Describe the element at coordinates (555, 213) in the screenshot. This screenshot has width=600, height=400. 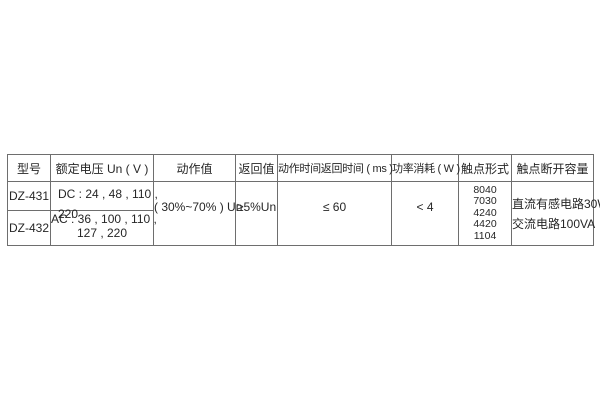
I see `breaking-capacity-cell: 直流有感电路30W 交流电路100VA` at that location.